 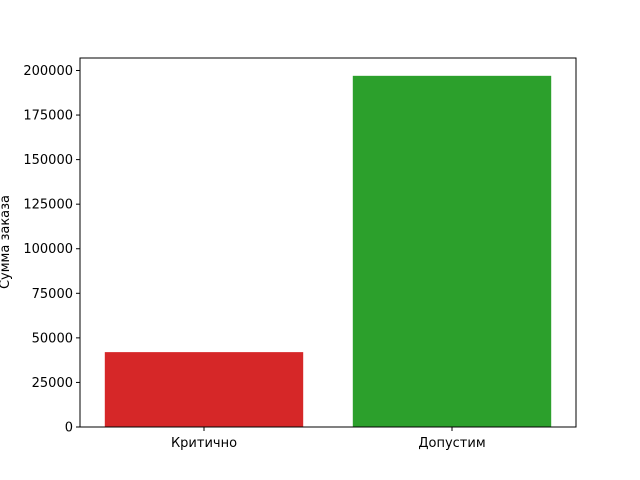 I want to click on y-tick-label: 50000, so click(x=52, y=338).